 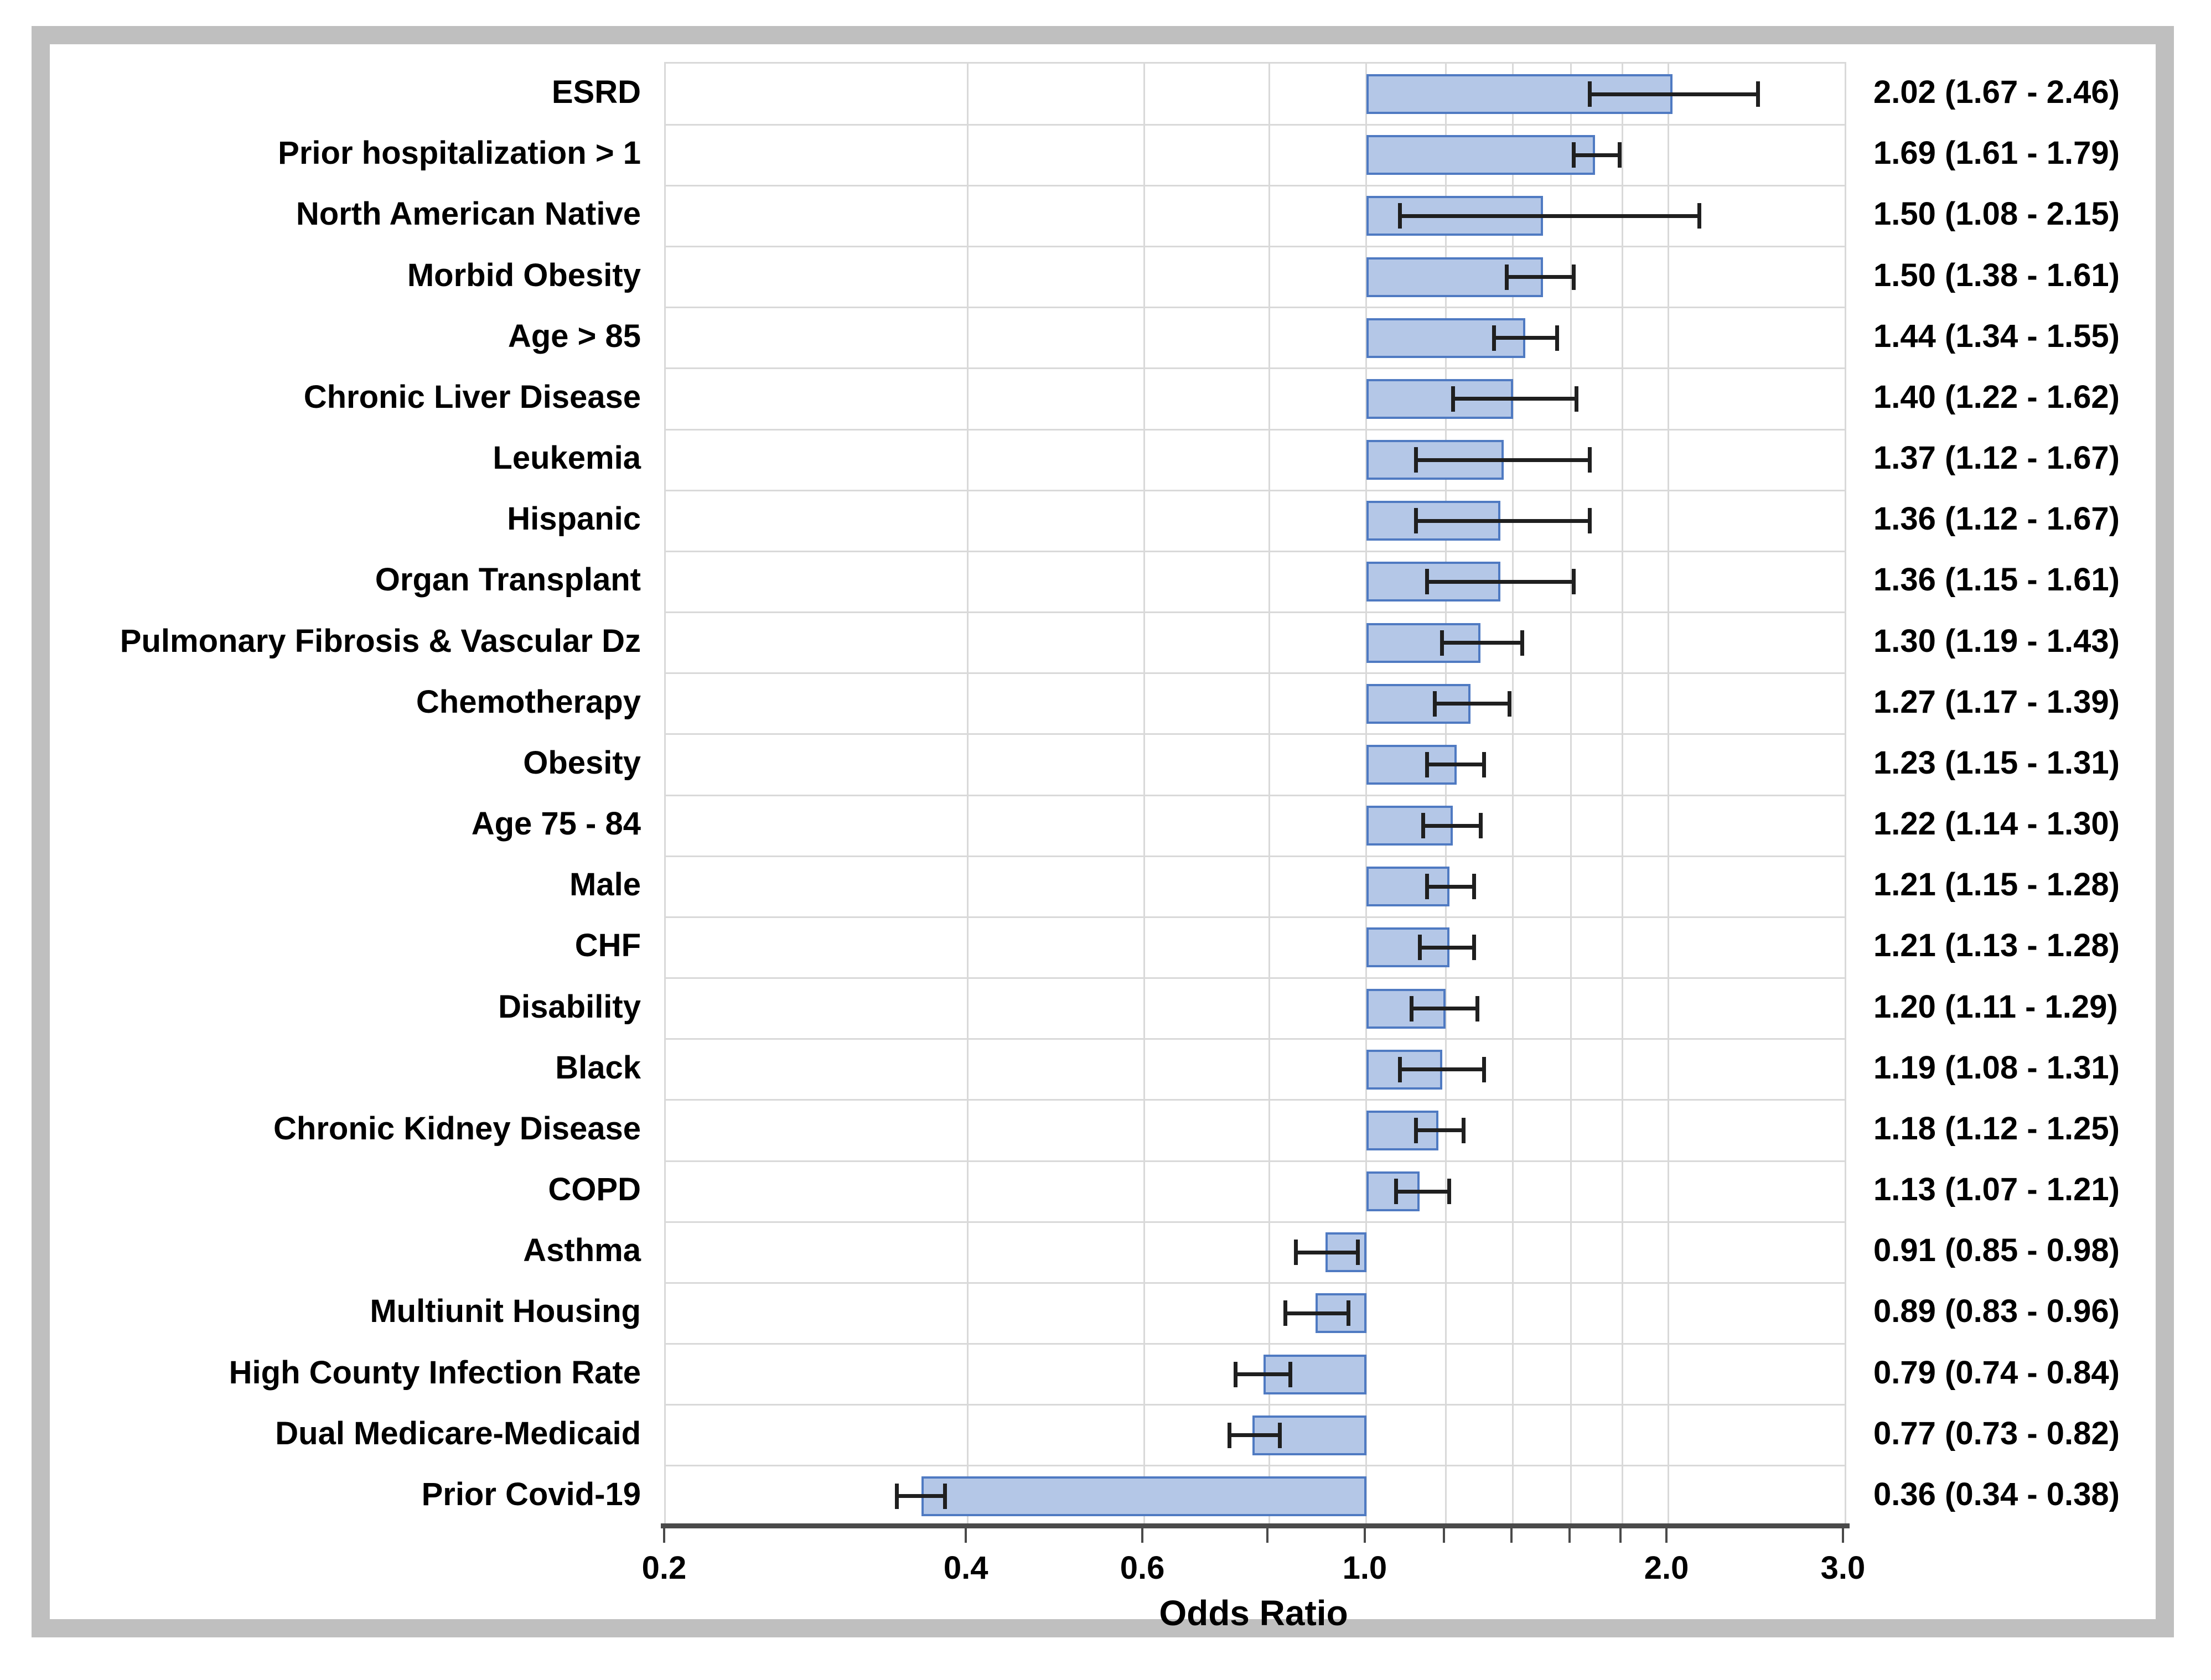 What do you see at coordinates (1997, 763) in the screenshot?
I see `value-label: 1.23 (1.15 - 1.31)` at bounding box center [1997, 763].